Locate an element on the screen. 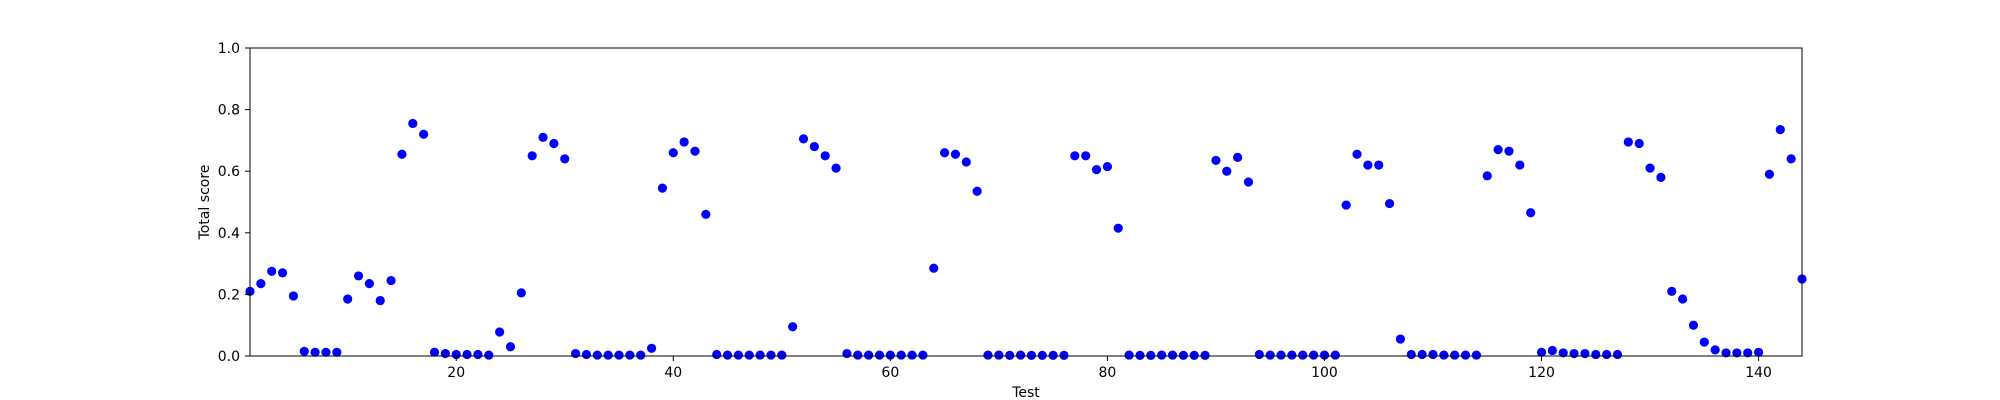 The width and height of the screenshot is (2000, 400). y-tick-label: 0.8 is located at coordinates (229, 111).